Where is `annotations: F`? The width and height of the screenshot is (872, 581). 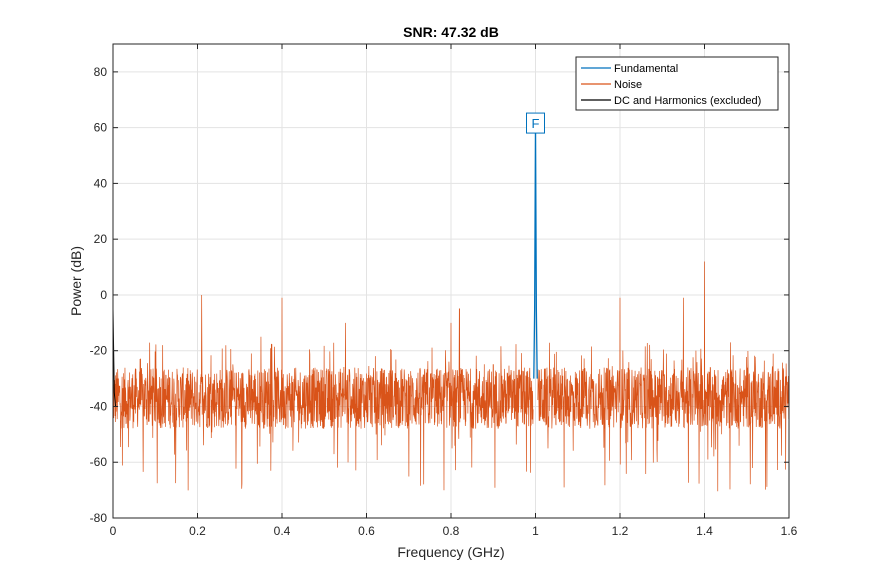
annotations: F is located at coordinates (535, 123).